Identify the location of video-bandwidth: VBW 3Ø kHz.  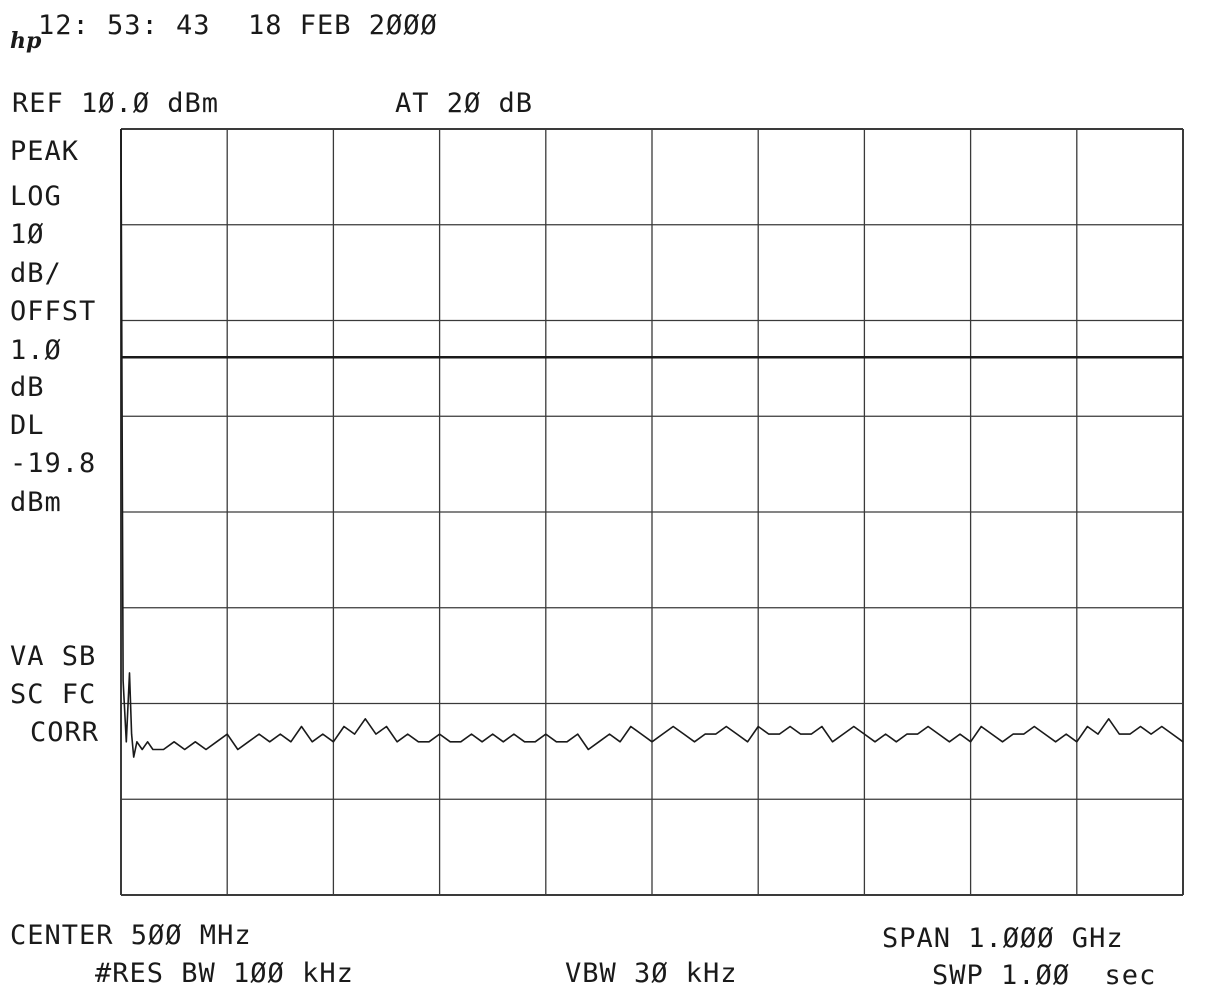
(651, 973).